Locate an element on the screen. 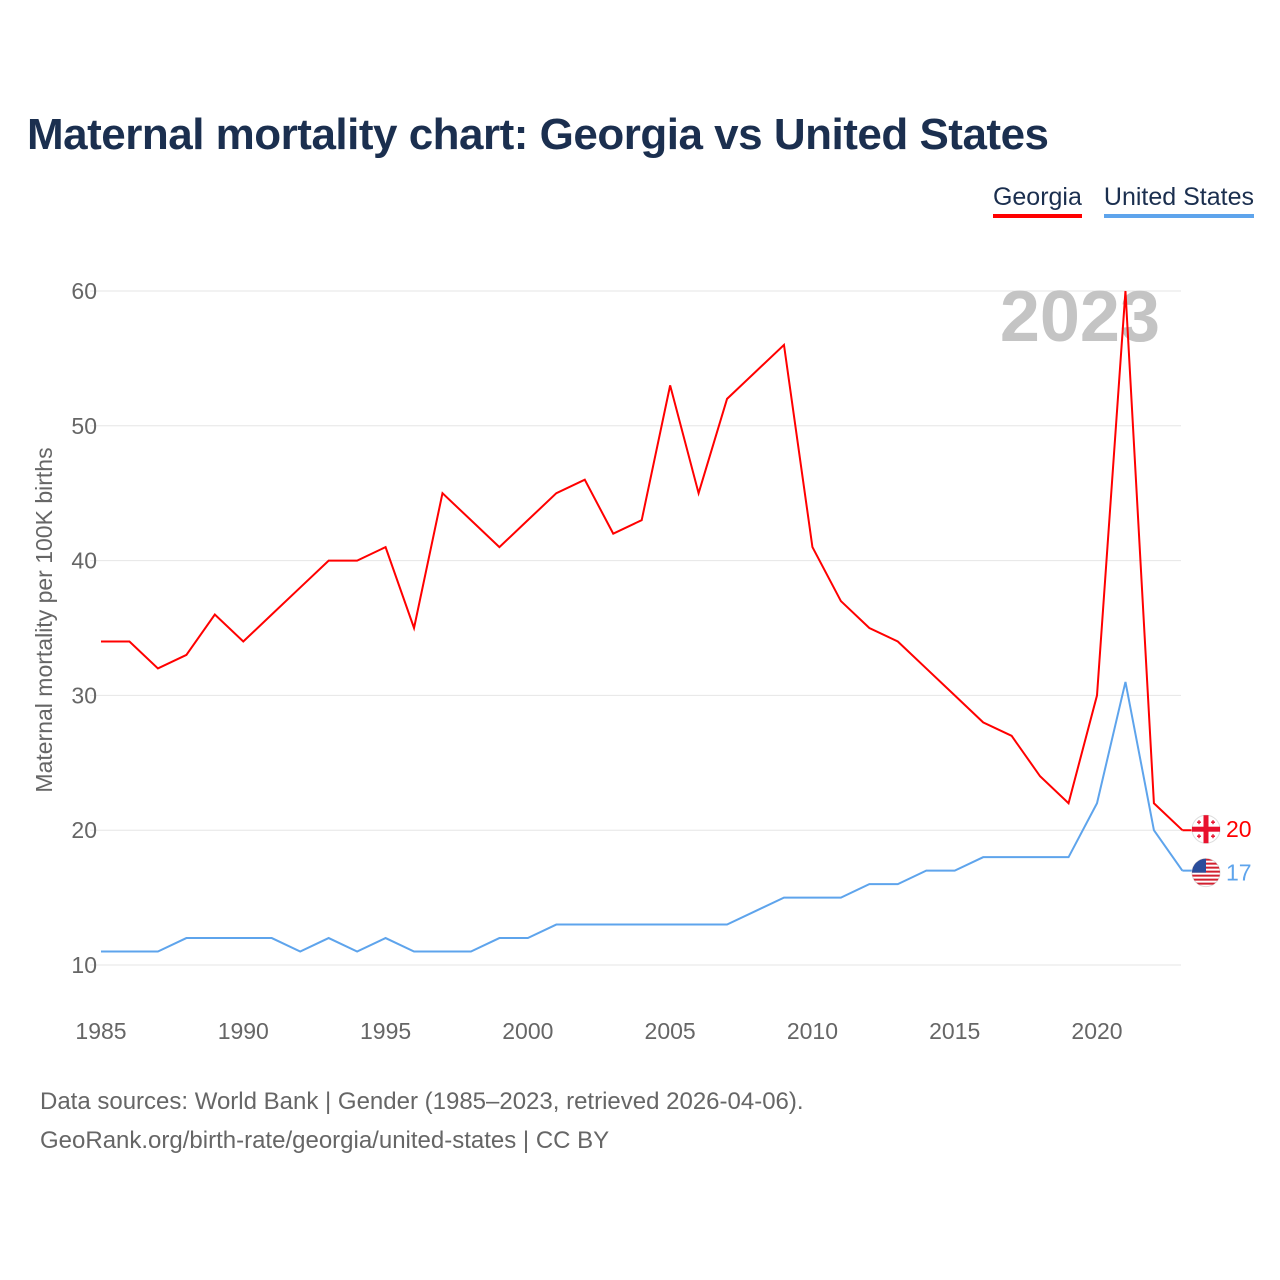  x-tick-label: 1990 is located at coordinates (243, 1031).